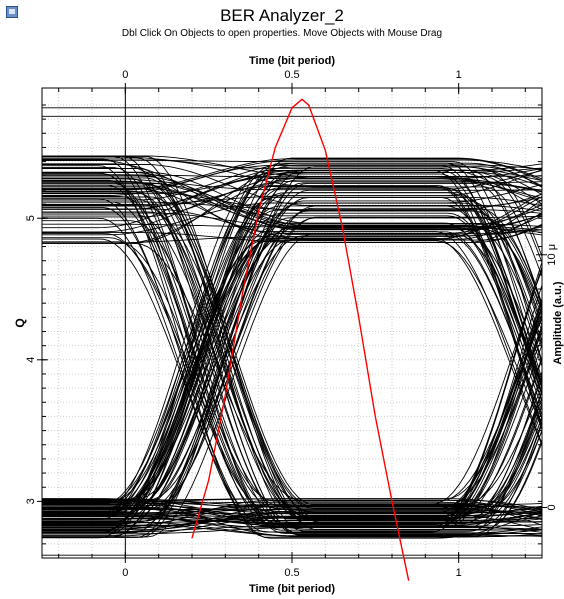 This screenshot has width=564, height=599. Describe the element at coordinates (552, 255) in the screenshot. I see `y-tick-label-right: 10 μ` at that location.